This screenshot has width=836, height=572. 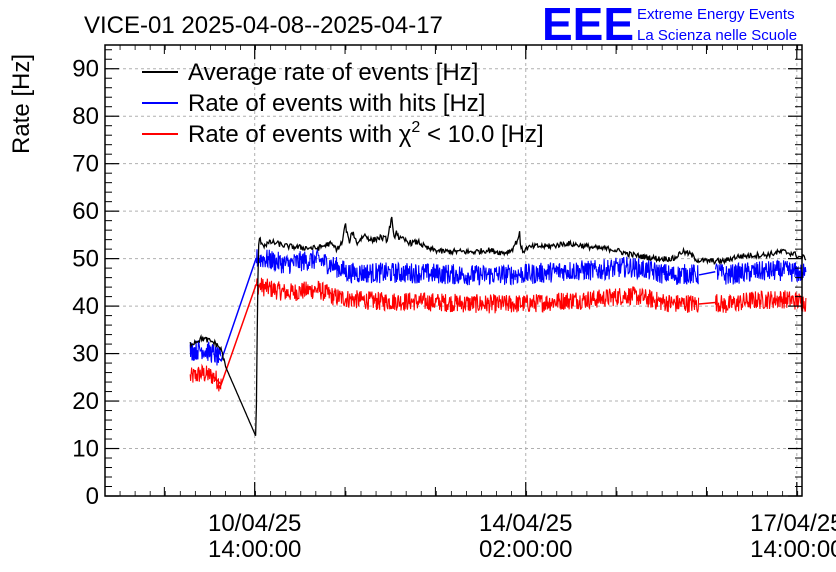 I want to click on legend-chi2-superscript: 2, so click(x=415, y=127).